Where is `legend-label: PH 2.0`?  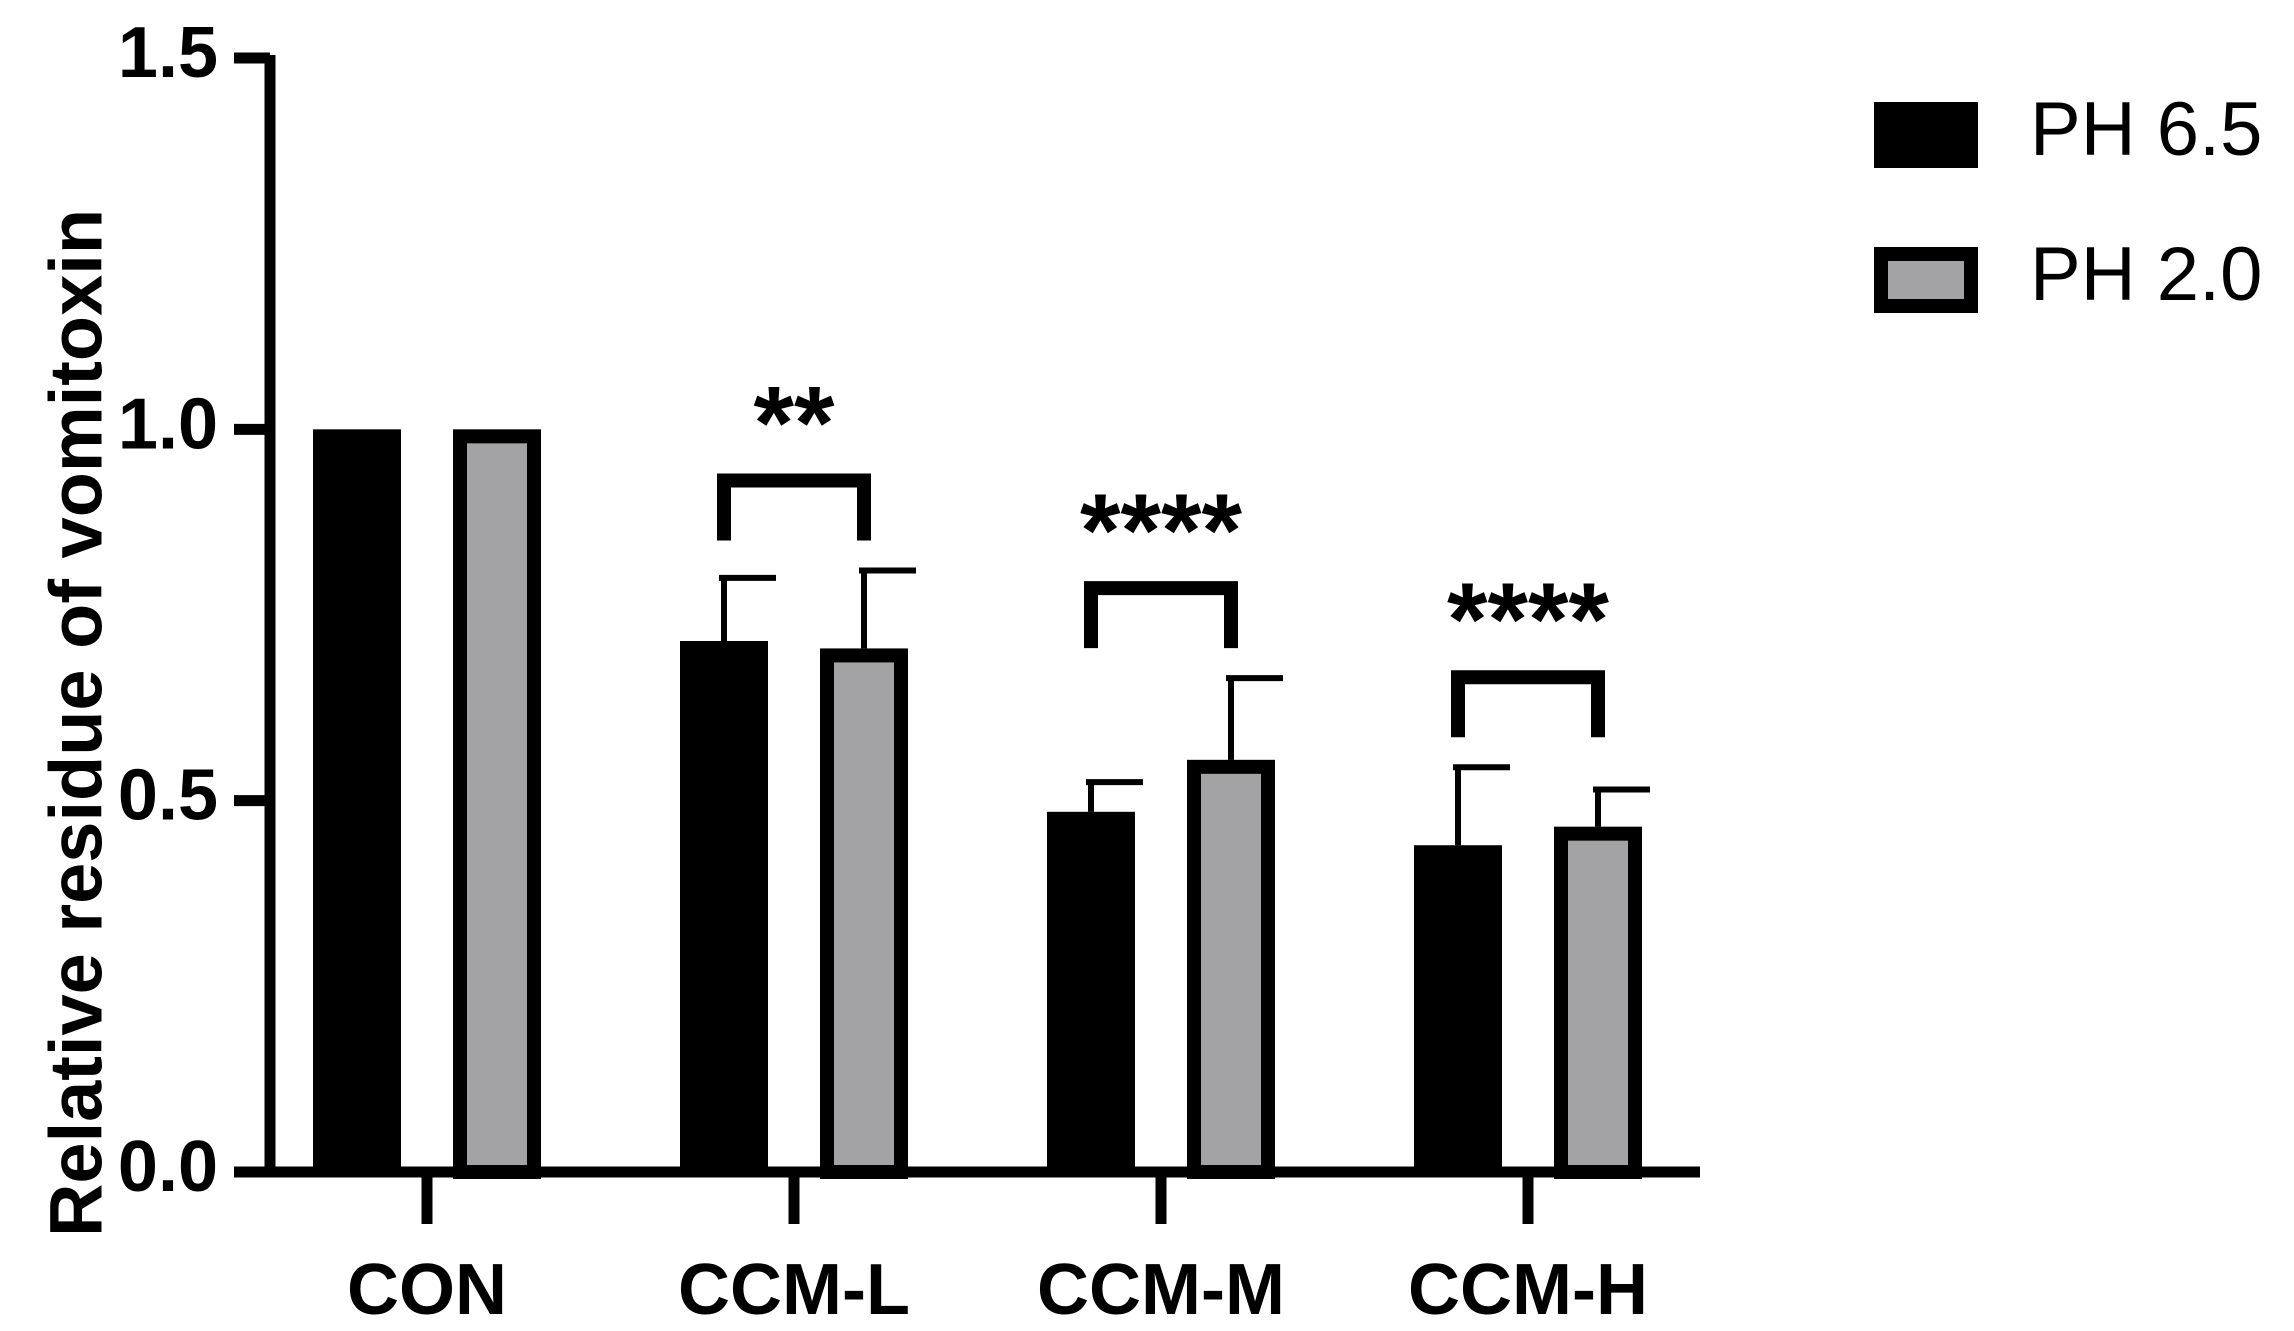 legend-label: PH 2.0 is located at coordinates (2146, 274).